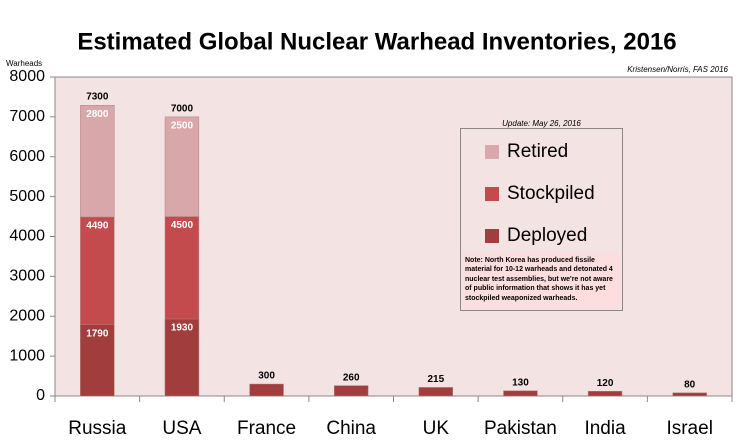 This screenshot has width=754, height=444. What do you see at coordinates (182, 225) in the screenshot?
I see `data-label: 4500` at bounding box center [182, 225].